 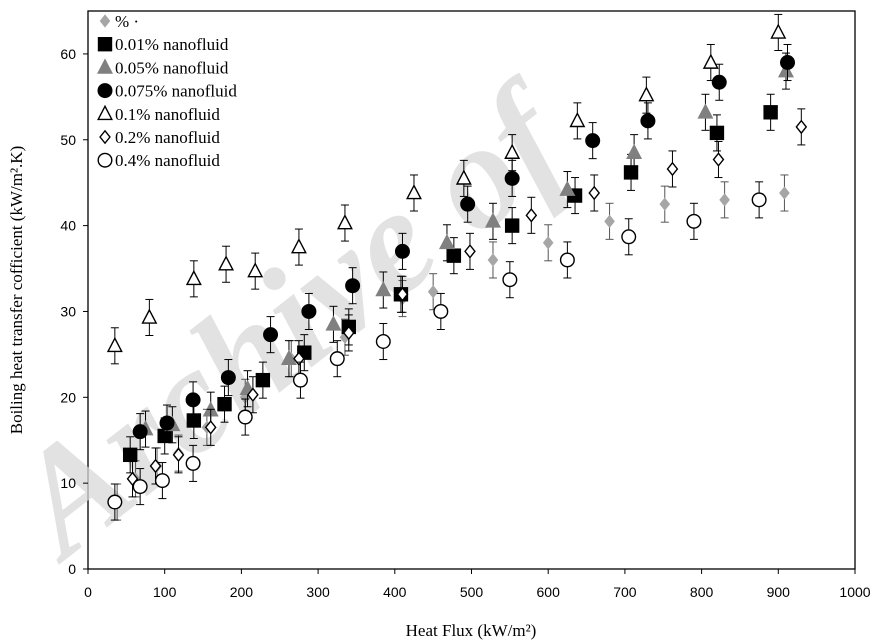 What do you see at coordinates (165, 592) in the screenshot?
I see `x-tick-label: 100` at bounding box center [165, 592].